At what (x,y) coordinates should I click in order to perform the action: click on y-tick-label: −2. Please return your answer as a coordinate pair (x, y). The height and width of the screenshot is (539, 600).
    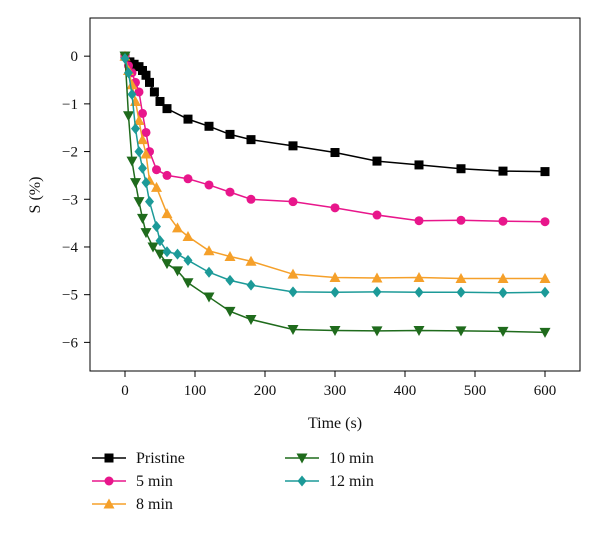
    Looking at the image, I should click on (70, 153).